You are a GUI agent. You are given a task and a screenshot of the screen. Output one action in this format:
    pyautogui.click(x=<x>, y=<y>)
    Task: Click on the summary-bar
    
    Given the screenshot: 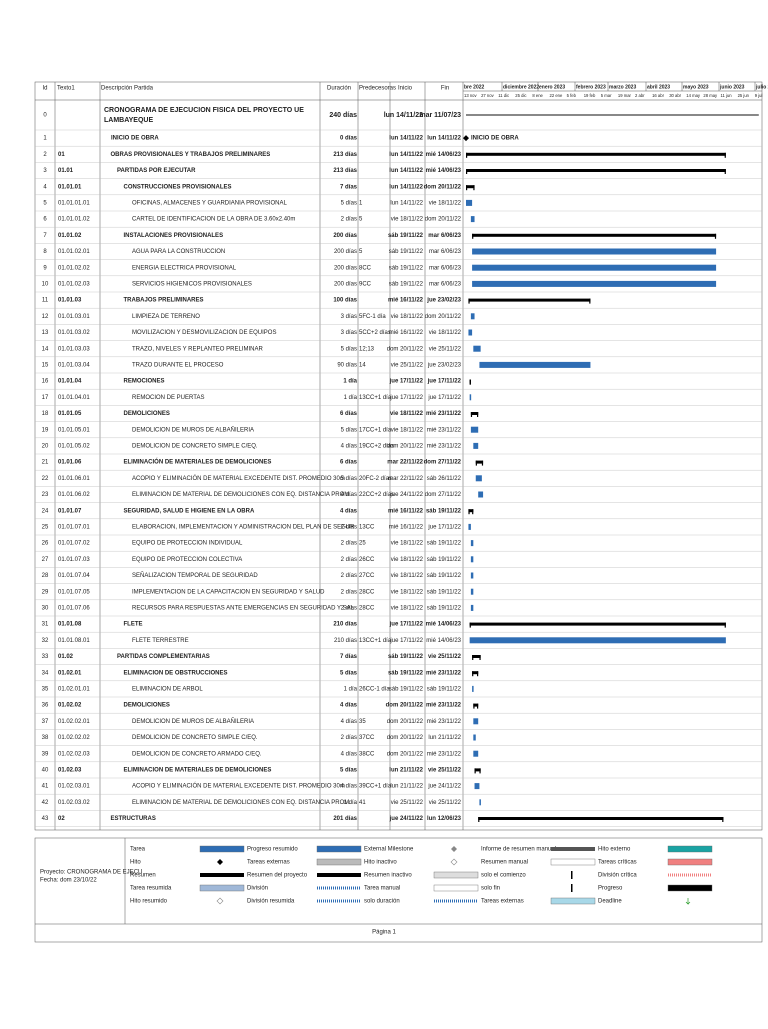 What is the action you would take?
    pyautogui.click(x=601, y=818)
    